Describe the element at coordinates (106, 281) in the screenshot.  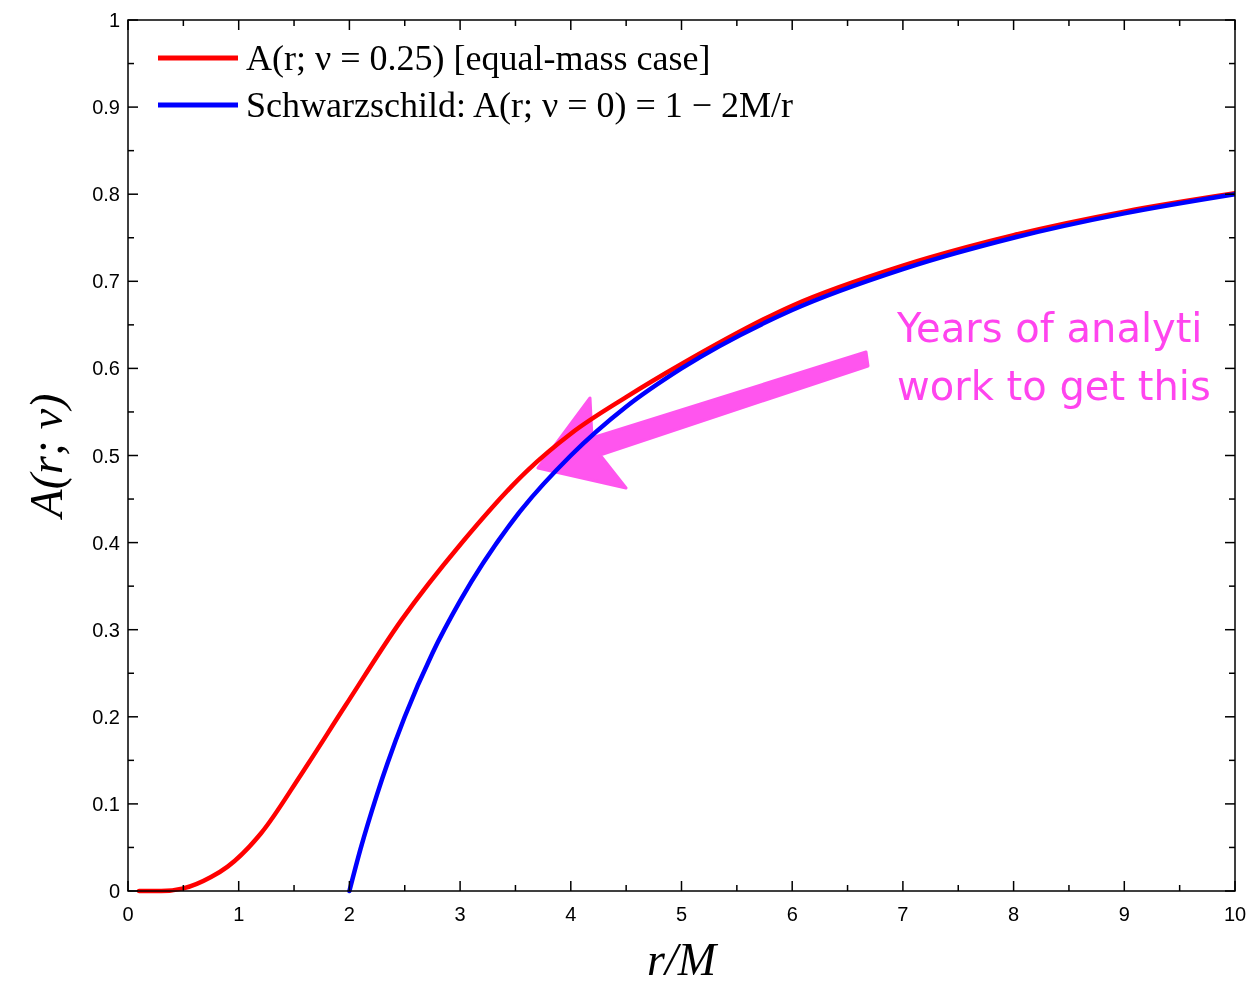
I see `y-tick-label: 0.7` at that location.